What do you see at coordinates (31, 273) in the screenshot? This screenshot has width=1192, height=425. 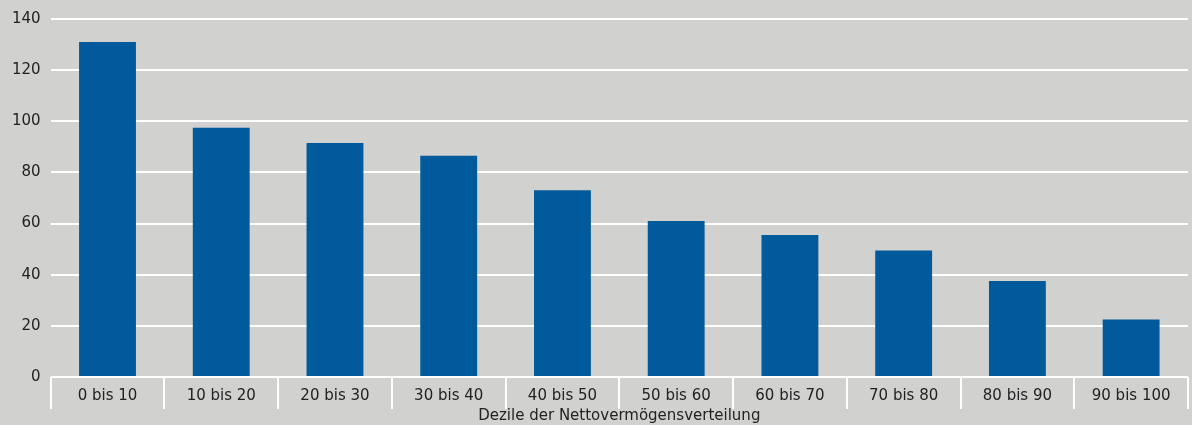 I see `y-tick-label: 40` at bounding box center [31, 273].